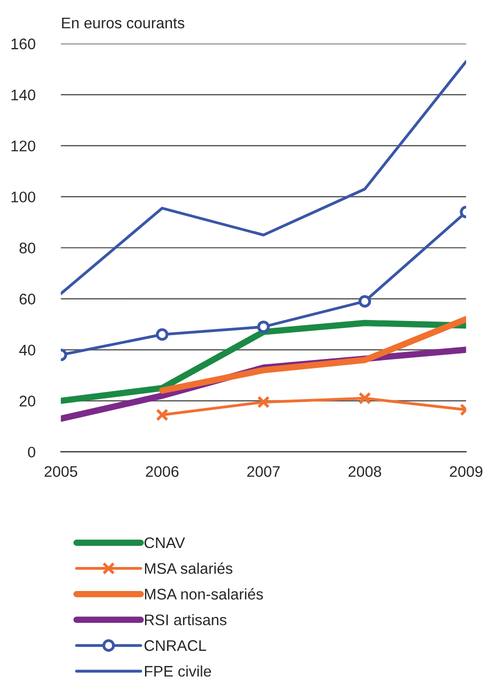 Image resolution: width=483 pixels, height=693 pixels. I want to click on y-tick-label: 140, so click(24, 95).